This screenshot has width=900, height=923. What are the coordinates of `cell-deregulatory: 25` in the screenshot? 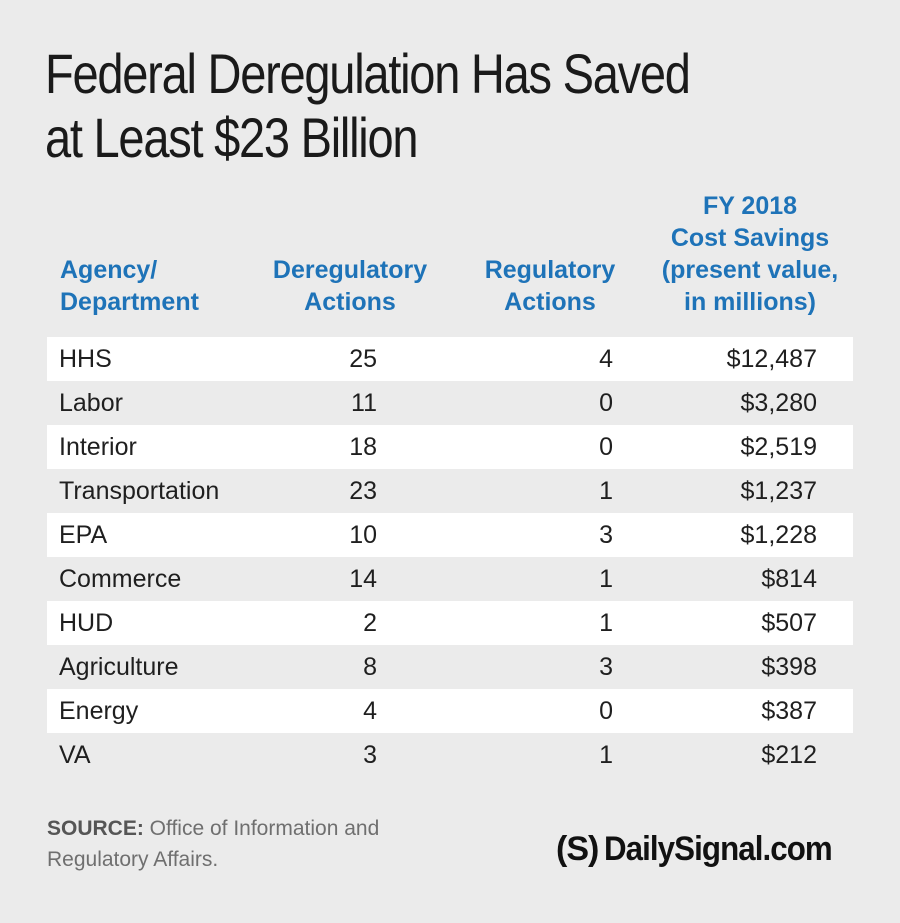 It's located at (363, 359).